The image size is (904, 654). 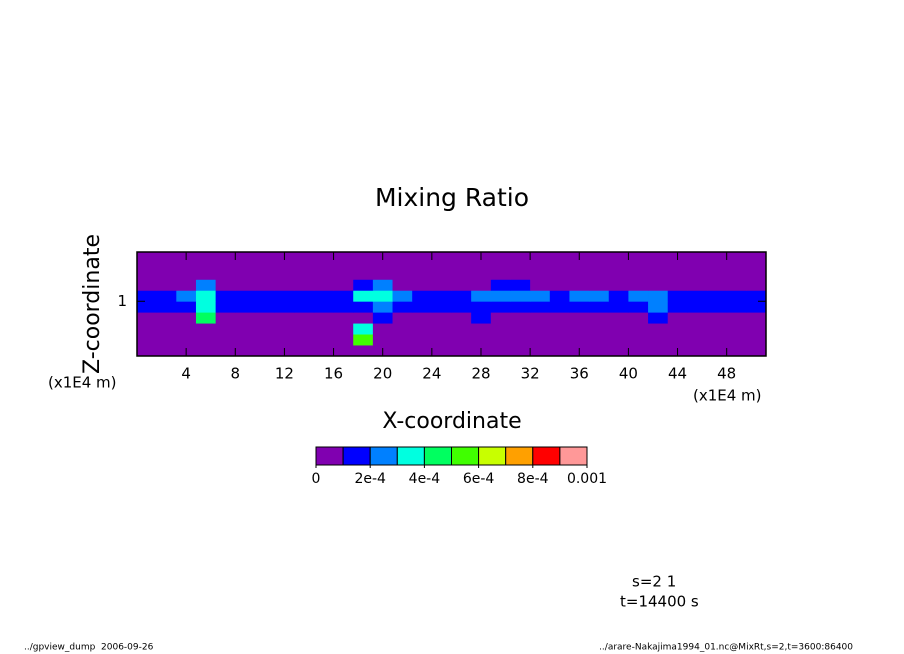 I want to click on x-tick-label: 24, so click(x=431, y=374).